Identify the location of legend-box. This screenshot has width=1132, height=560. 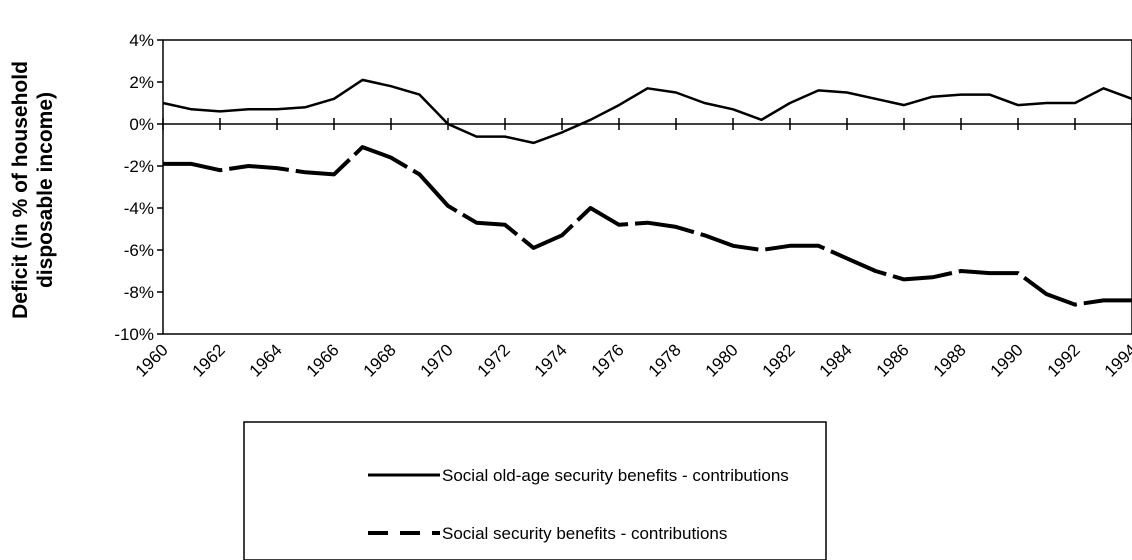
(535, 490).